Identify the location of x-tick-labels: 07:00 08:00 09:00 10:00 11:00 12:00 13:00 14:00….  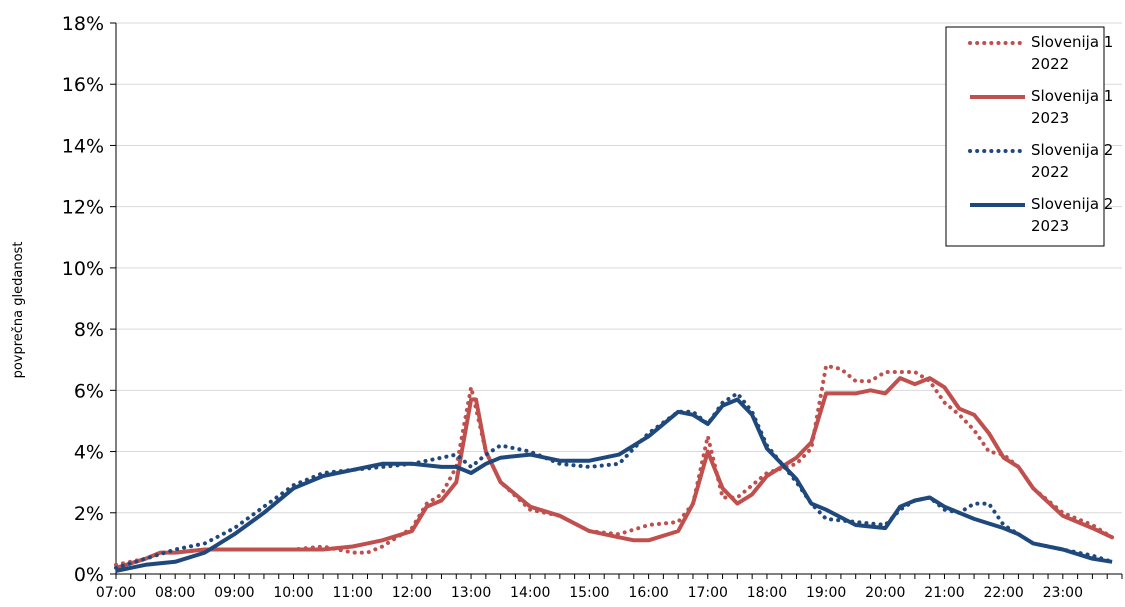
(589, 593).